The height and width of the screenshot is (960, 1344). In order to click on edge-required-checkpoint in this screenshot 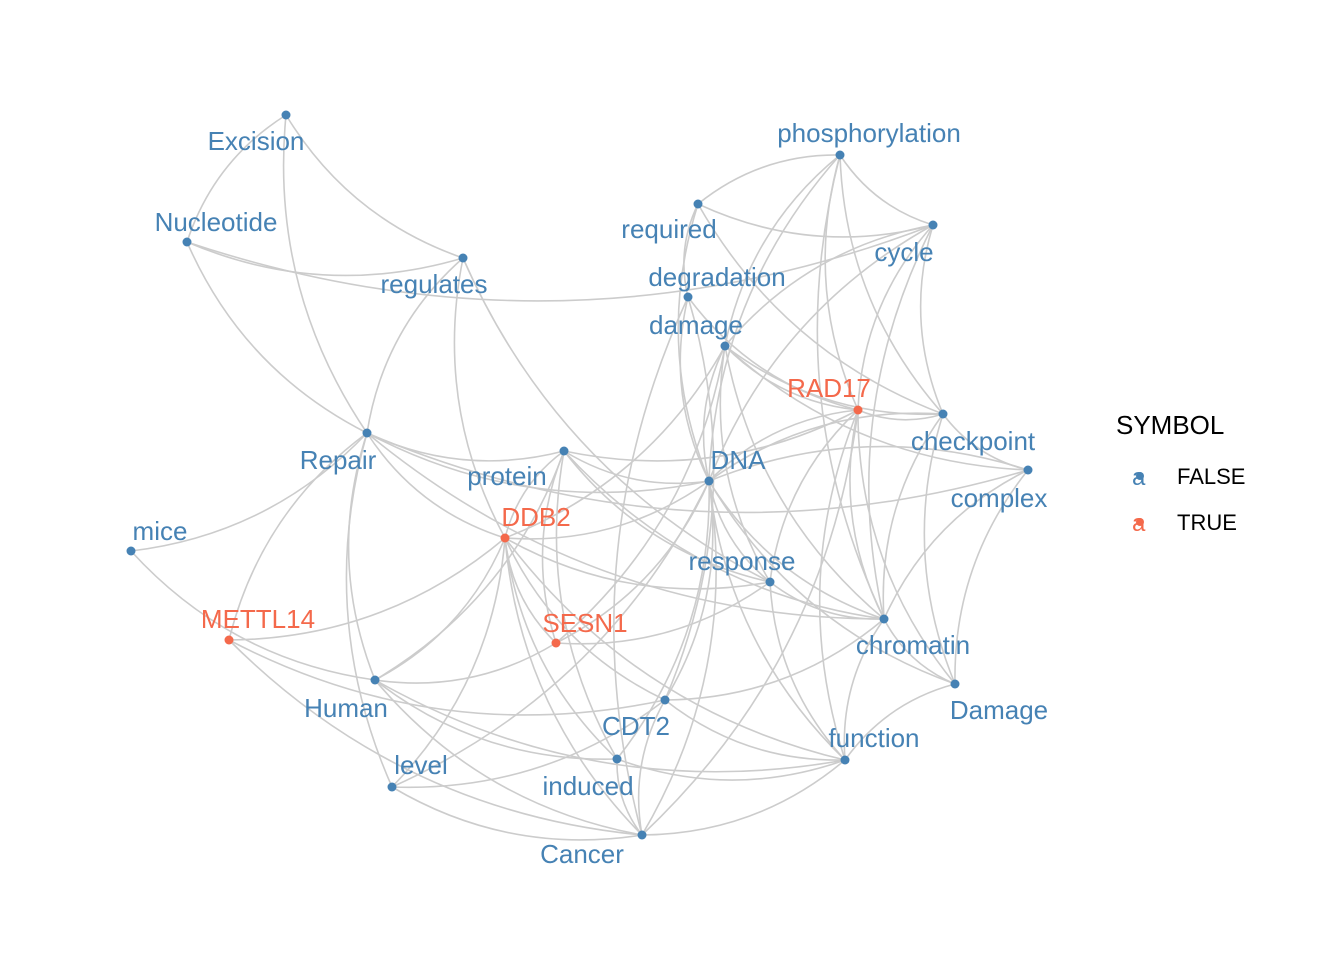, I will do `click(820, 309)`.